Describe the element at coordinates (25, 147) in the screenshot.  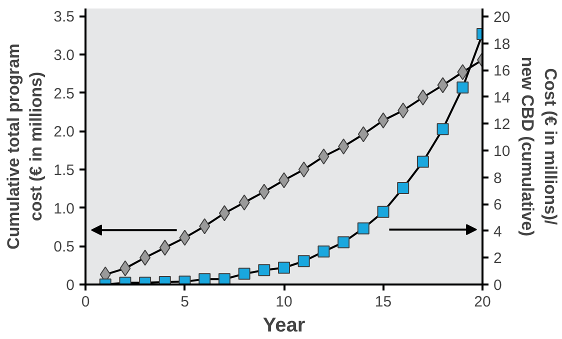
I see `y-axis-title: Cumulative total program cost (€ in millions)` at that location.